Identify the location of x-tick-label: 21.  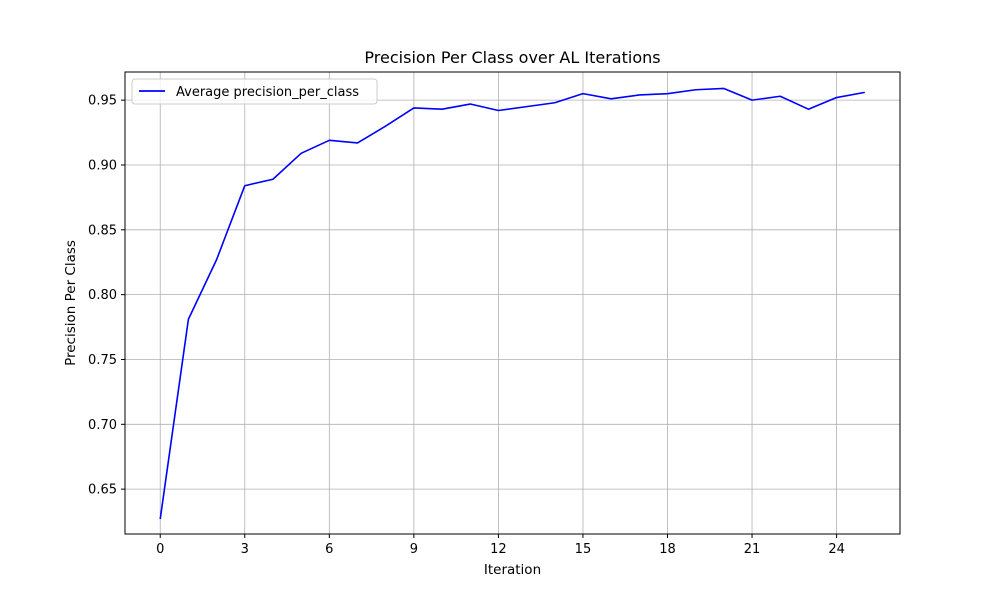
(752, 549).